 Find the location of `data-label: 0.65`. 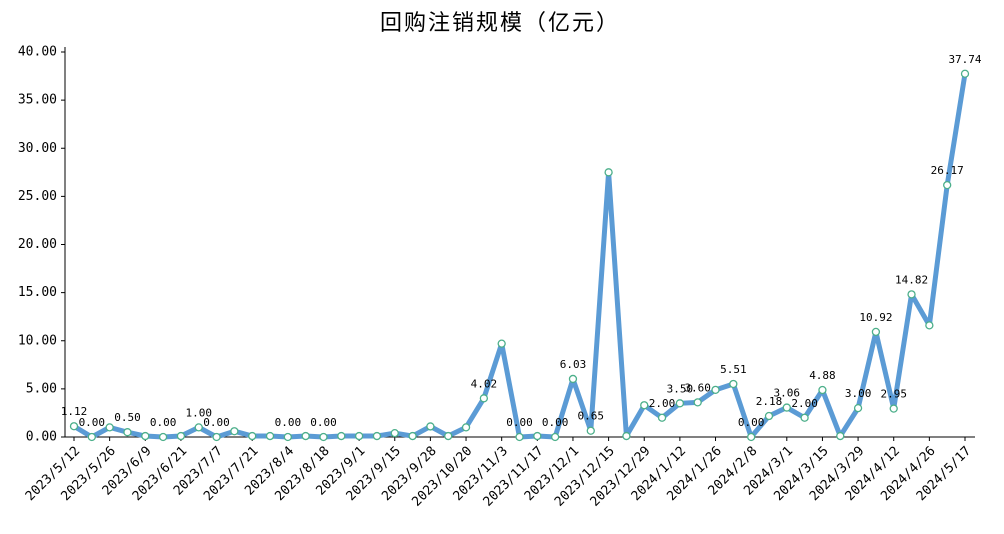

data-label: 0.65 is located at coordinates (591, 416).